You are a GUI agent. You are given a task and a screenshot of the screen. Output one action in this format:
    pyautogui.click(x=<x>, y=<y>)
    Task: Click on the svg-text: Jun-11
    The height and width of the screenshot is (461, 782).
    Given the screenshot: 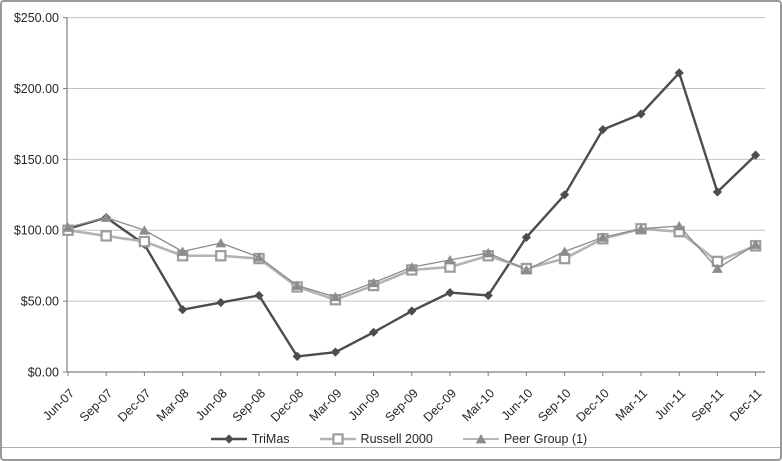 What is the action you would take?
    pyautogui.click(x=670, y=404)
    